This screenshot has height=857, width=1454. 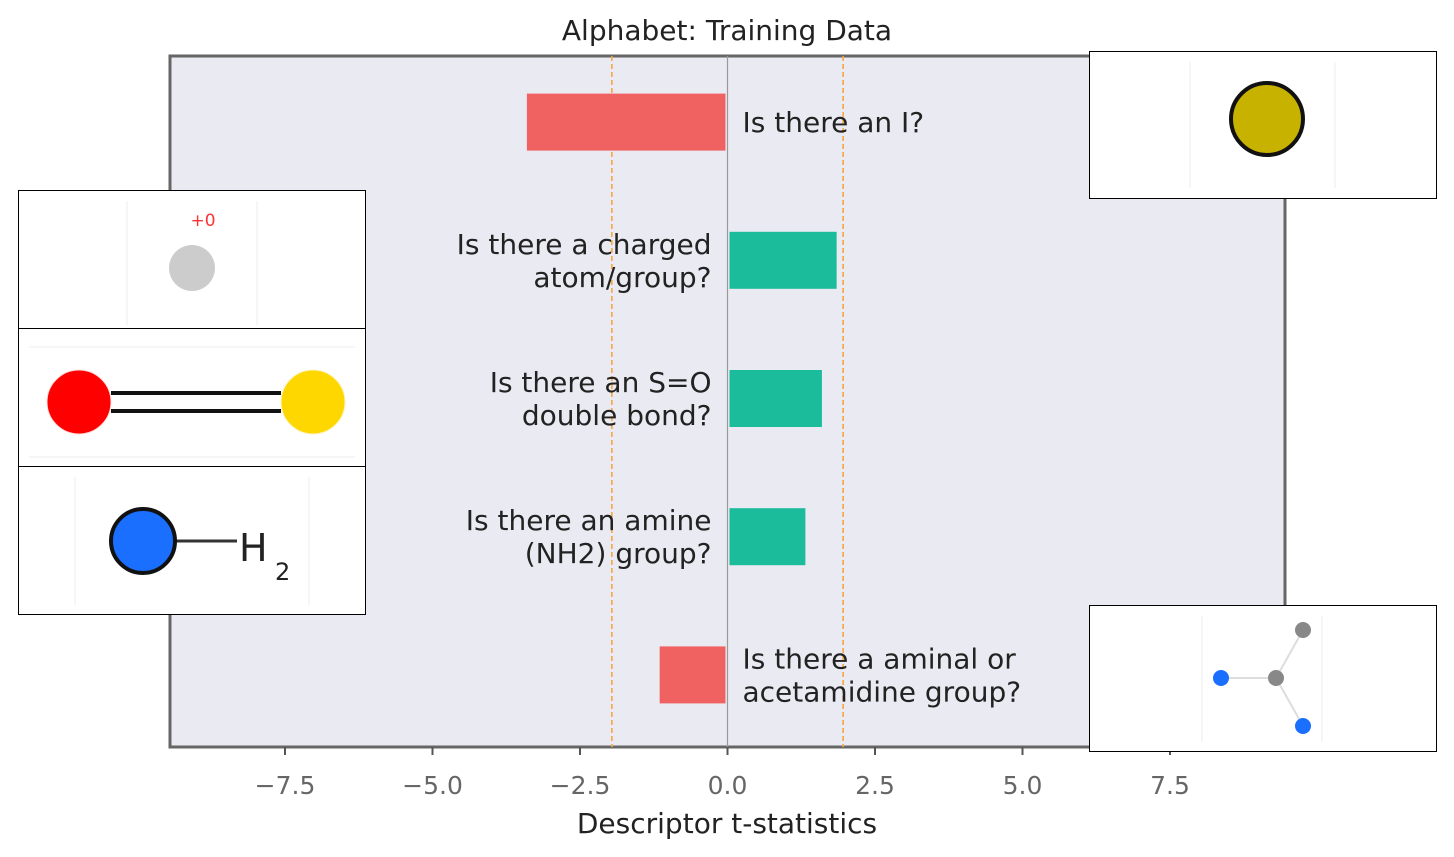 What do you see at coordinates (728, 785) in the screenshot?
I see `x-tick-label: 0.0` at bounding box center [728, 785].